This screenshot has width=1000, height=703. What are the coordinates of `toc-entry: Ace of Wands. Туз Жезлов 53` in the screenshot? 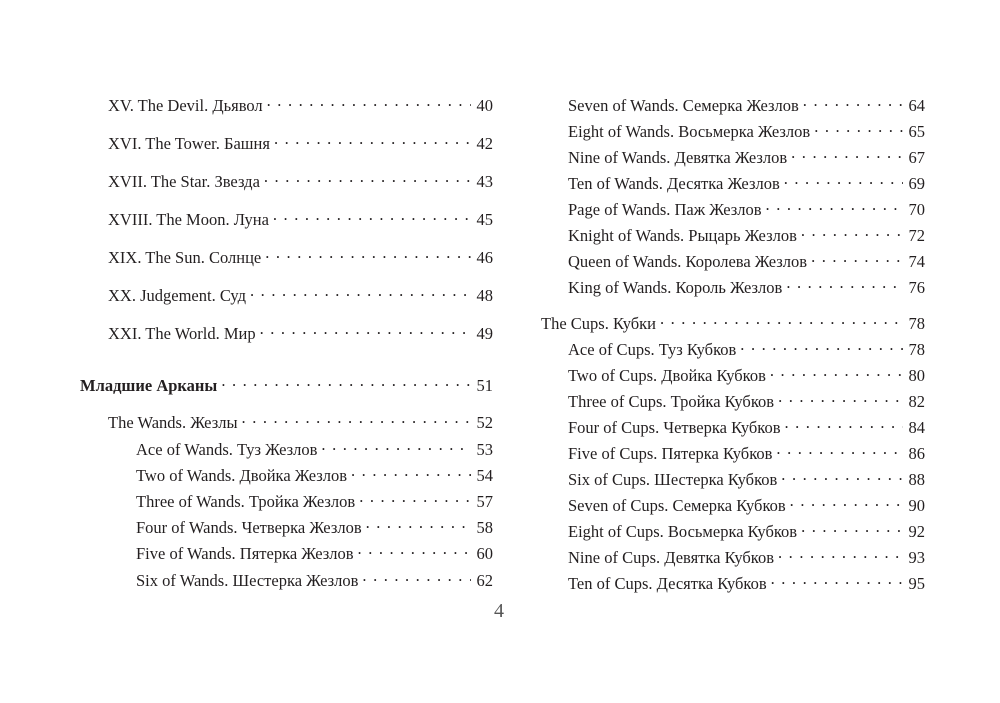 It's located at (314, 447).